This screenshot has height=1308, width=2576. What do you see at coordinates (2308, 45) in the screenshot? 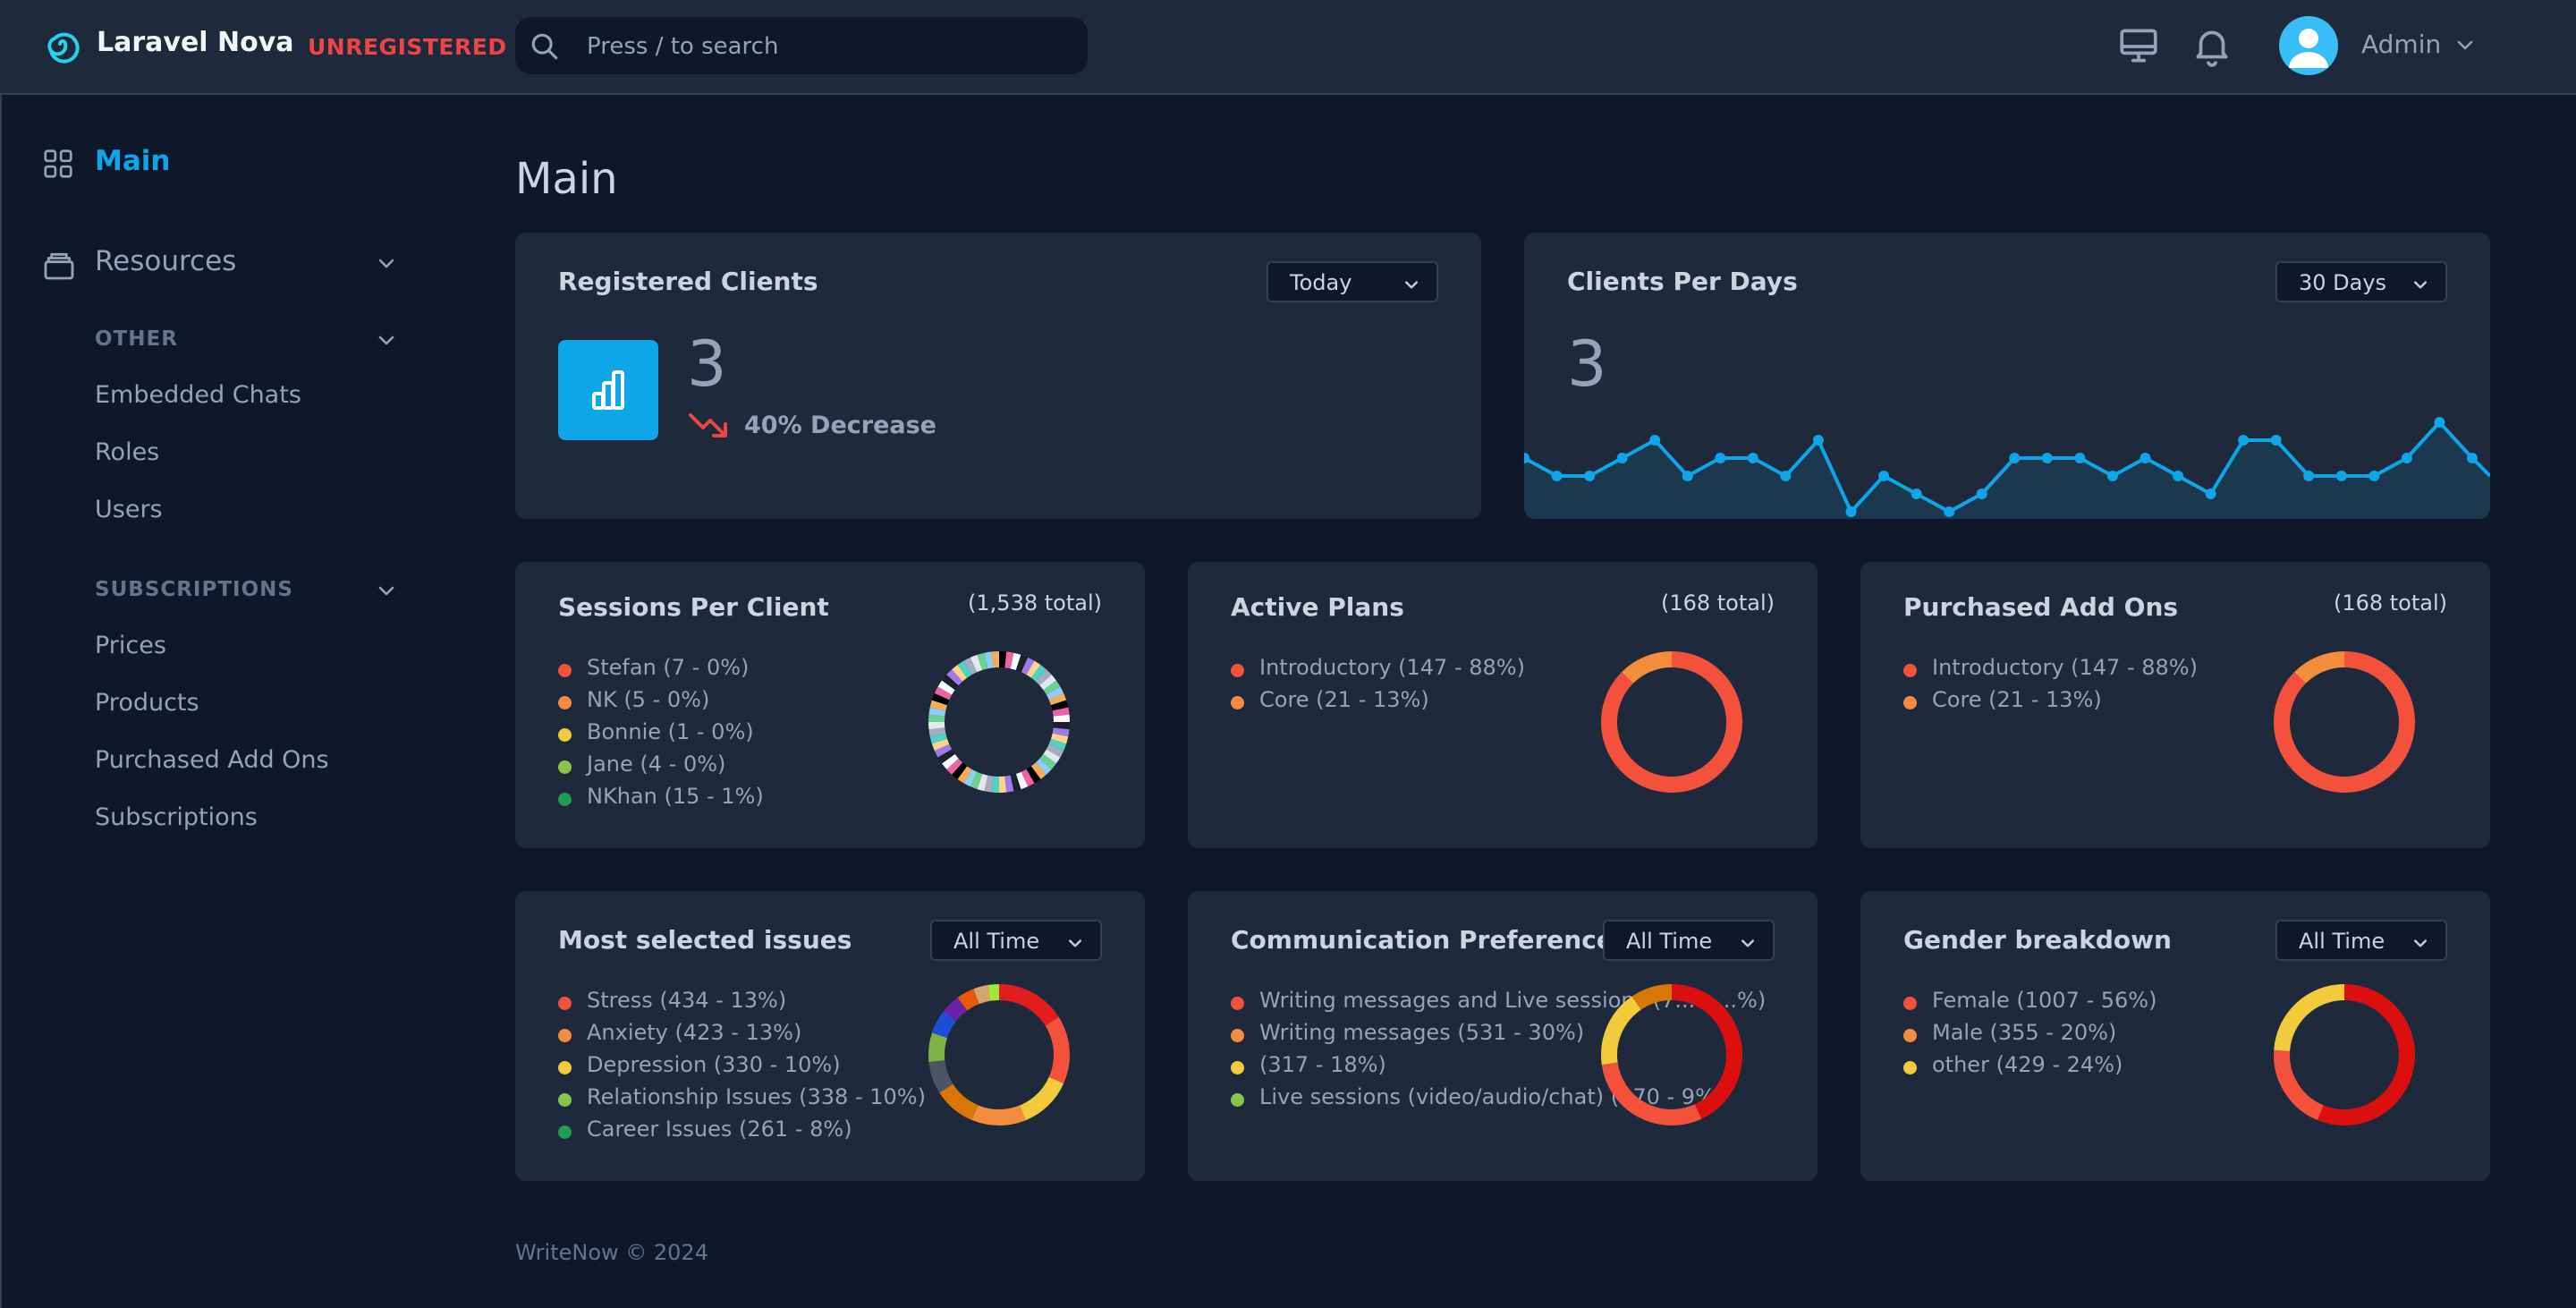
I see `avatar` at bounding box center [2308, 45].